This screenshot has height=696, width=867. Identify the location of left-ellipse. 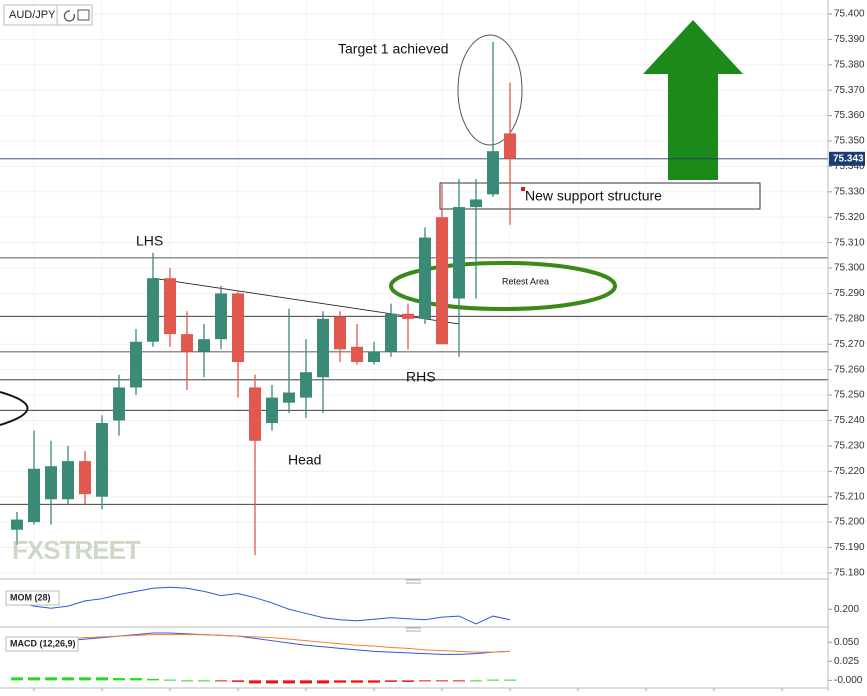
(14, 408).